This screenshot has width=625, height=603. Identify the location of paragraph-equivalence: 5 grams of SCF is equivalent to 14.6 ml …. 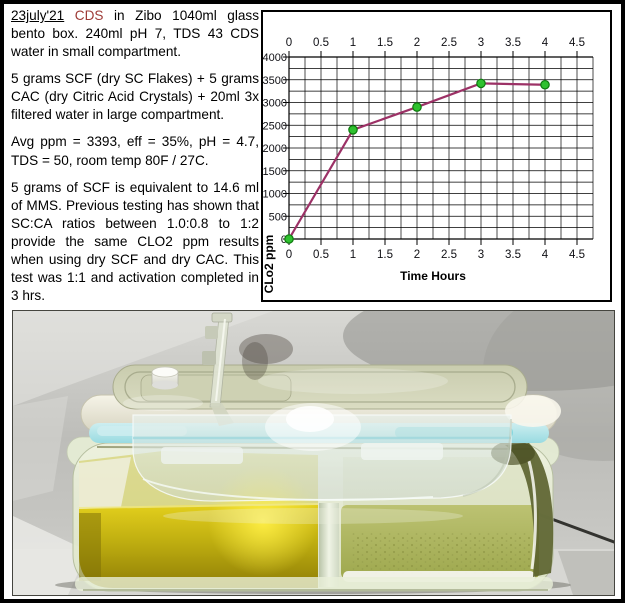
(135, 241).